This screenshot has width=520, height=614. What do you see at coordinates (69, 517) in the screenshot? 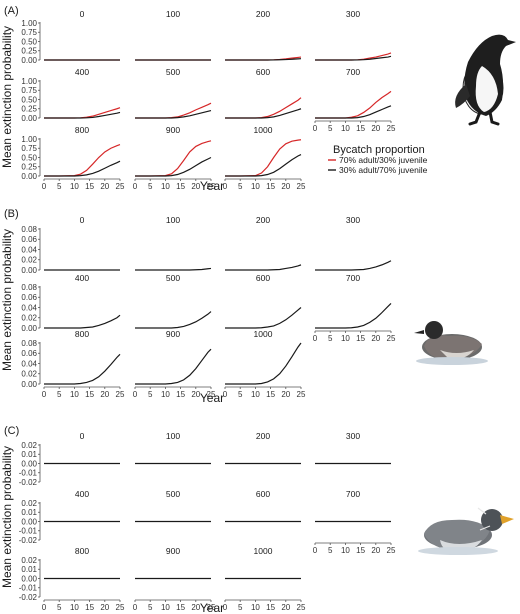
I see `subplot-400: 400 -0.02-0.010.000.010.02` at bounding box center [69, 517].